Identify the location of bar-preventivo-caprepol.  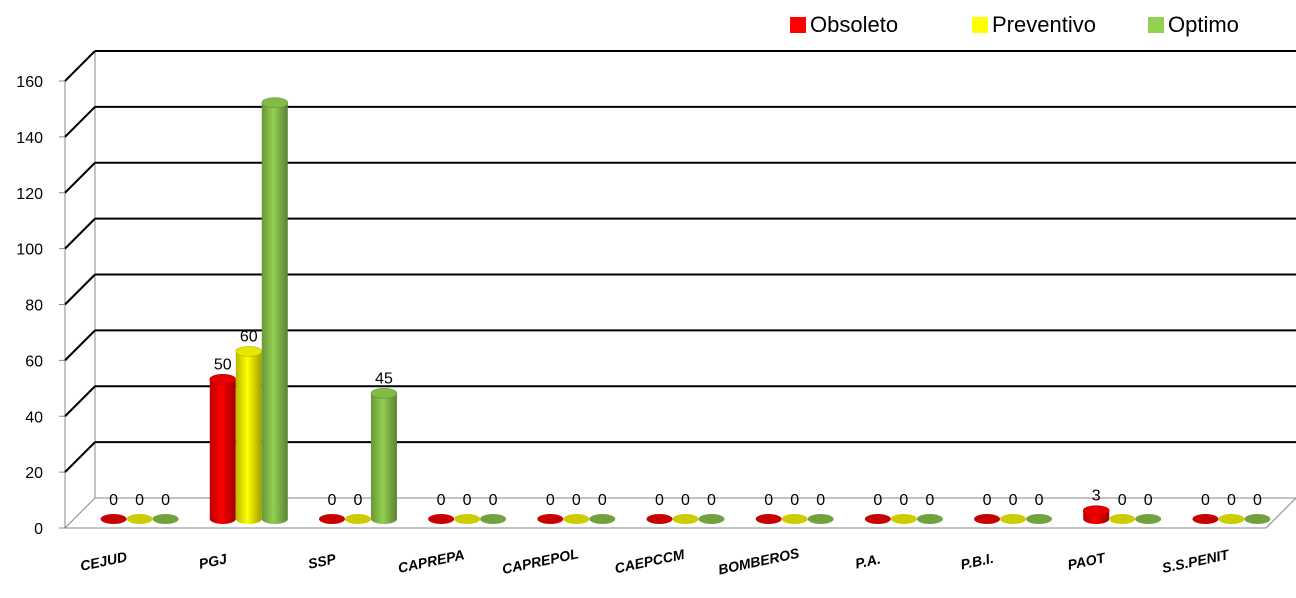
(576, 519).